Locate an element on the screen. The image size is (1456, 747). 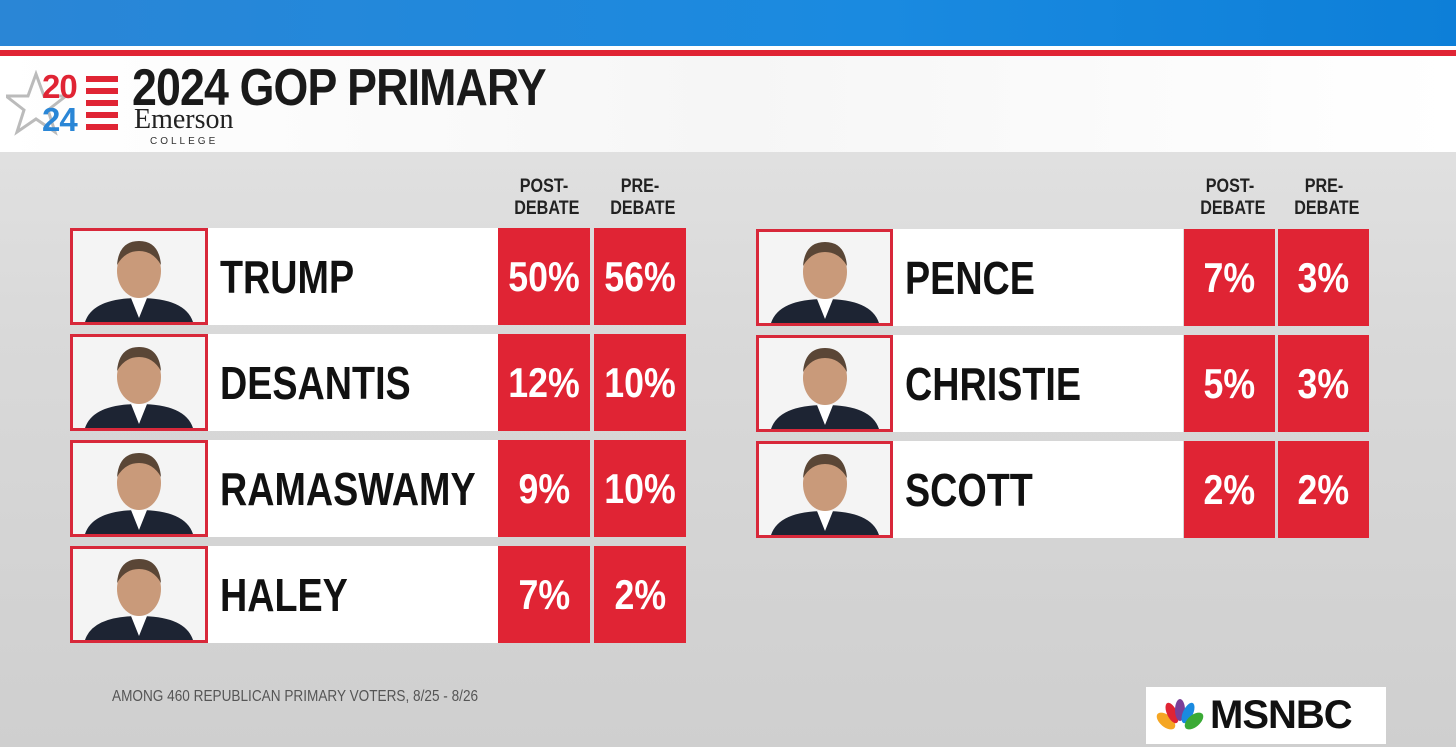
percent-box: 12% is located at coordinates (544, 382).